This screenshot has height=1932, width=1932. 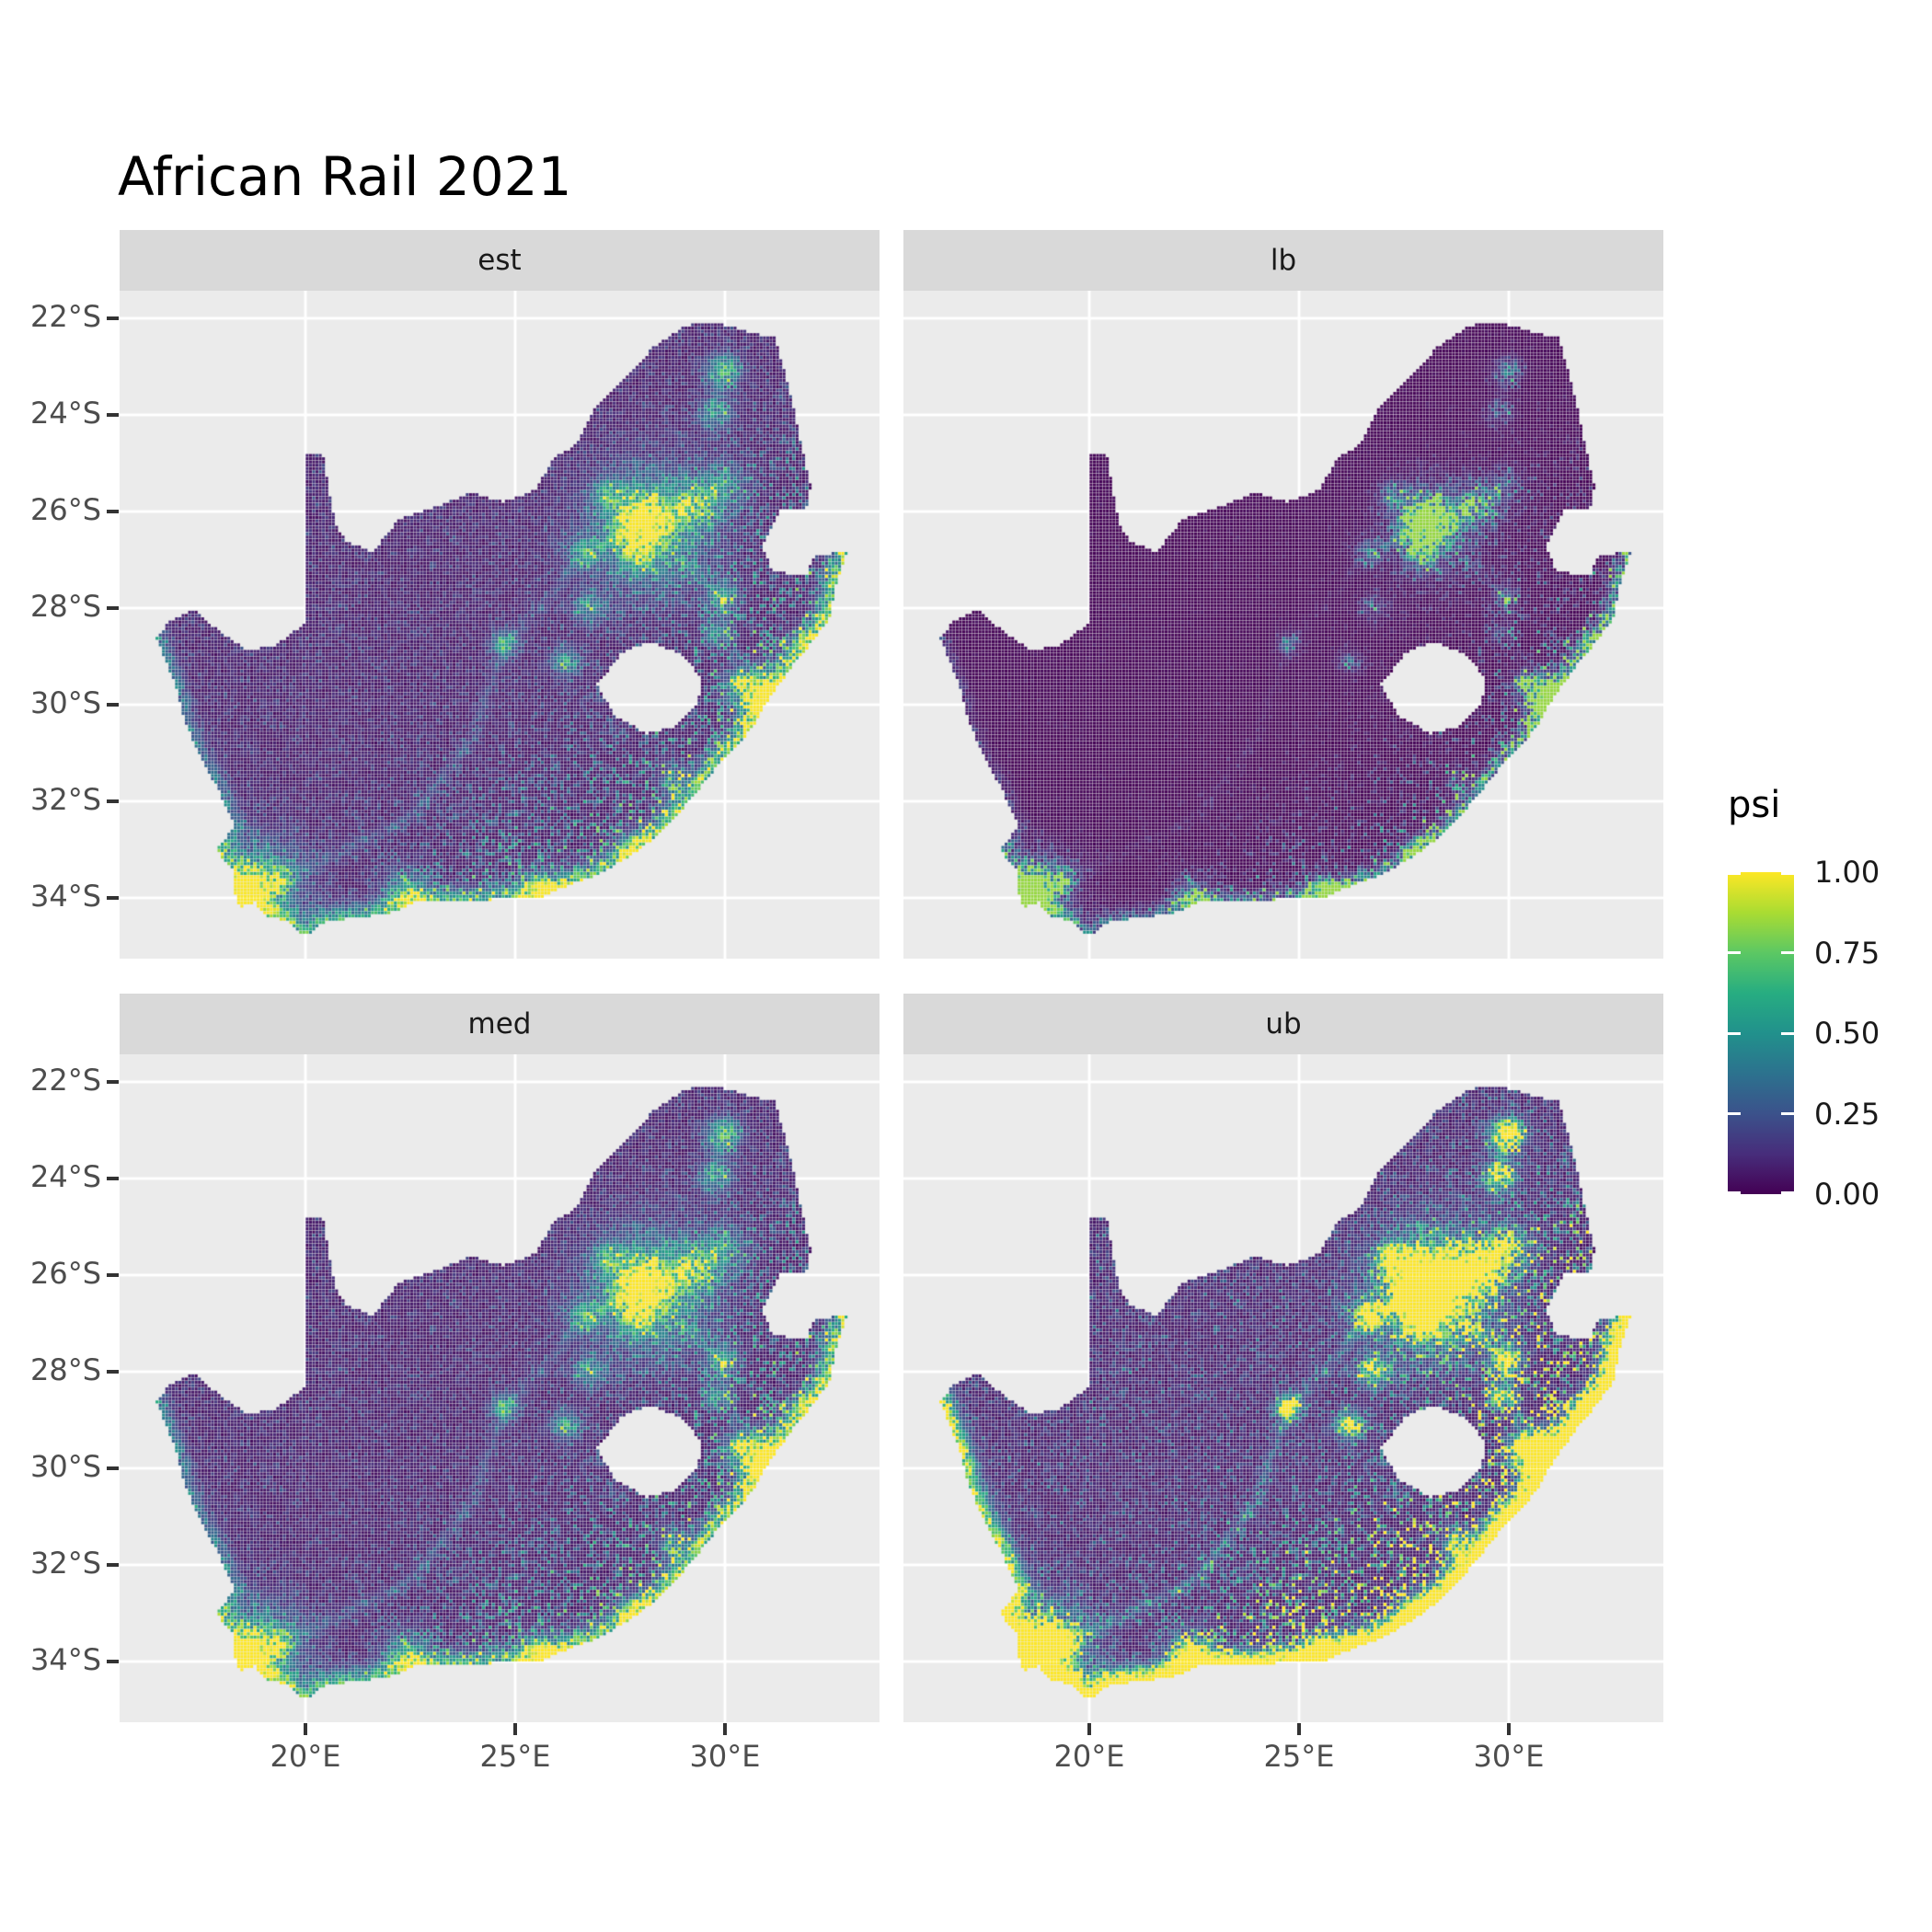 I want to click on facet-map-med, so click(x=500, y=1388).